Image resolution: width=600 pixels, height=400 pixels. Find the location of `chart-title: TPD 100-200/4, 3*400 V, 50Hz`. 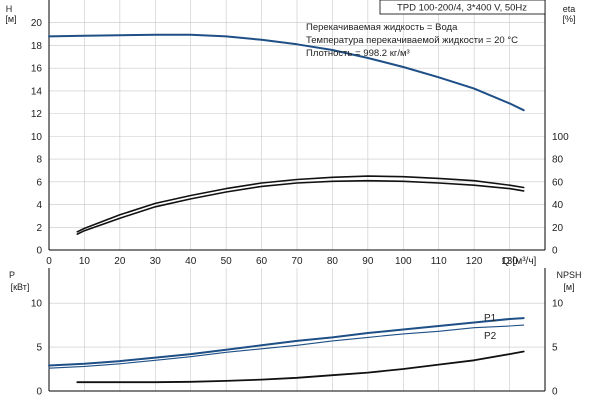

chart-title: TPD 100-200/4, 3*400 V, 50Hz is located at coordinates (462, 8).